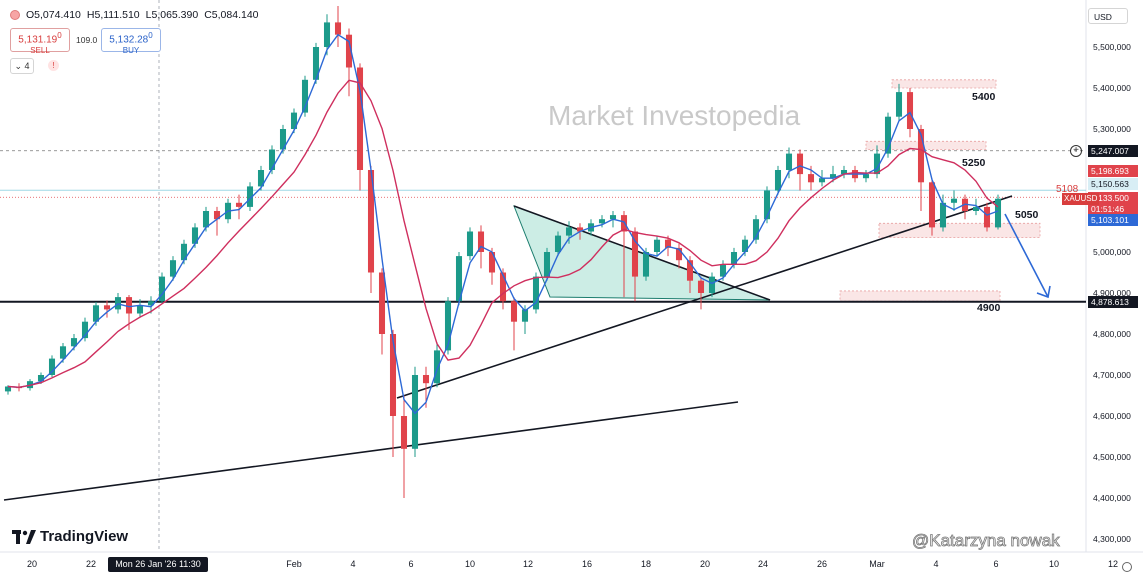 This screenshot has height=579, width=1143. What do you see at coordinates (1026, 255) in the screenshot?
I see `projection-arrow` at bounding box center [1026, 255].